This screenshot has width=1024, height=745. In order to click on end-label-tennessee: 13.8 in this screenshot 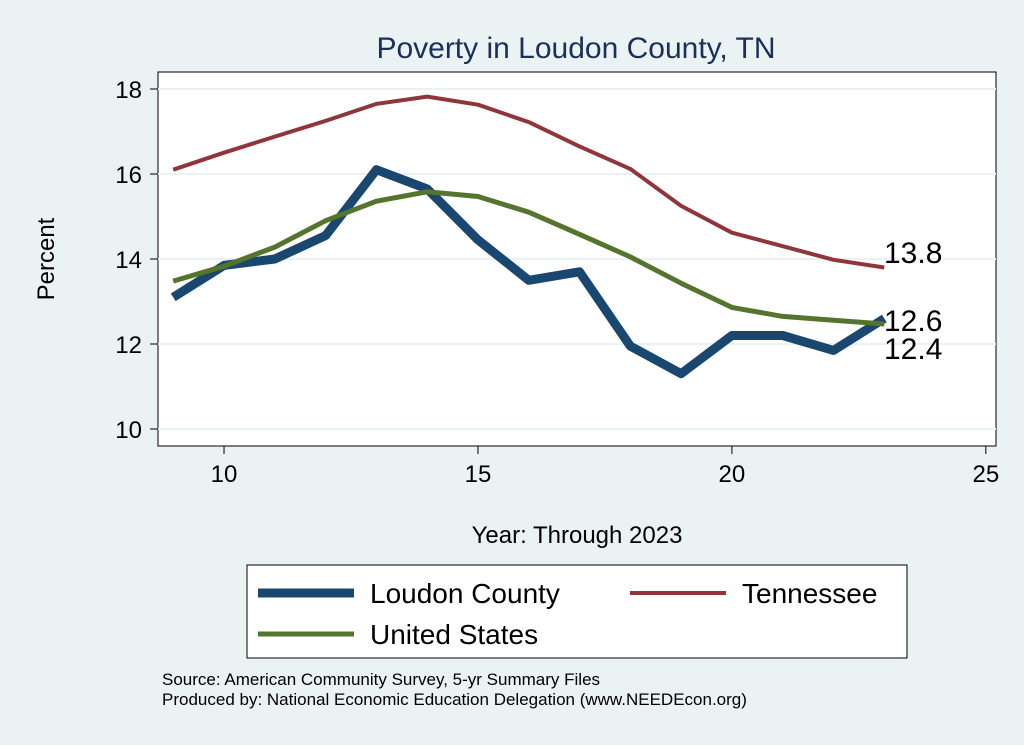, I will do `click(913, 253)`.